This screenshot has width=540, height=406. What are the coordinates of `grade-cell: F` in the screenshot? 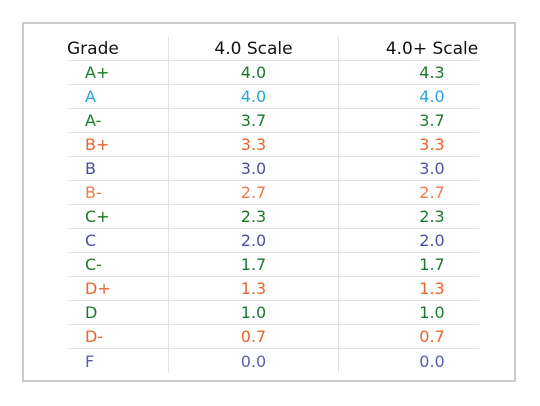 It's located at (118, 361).